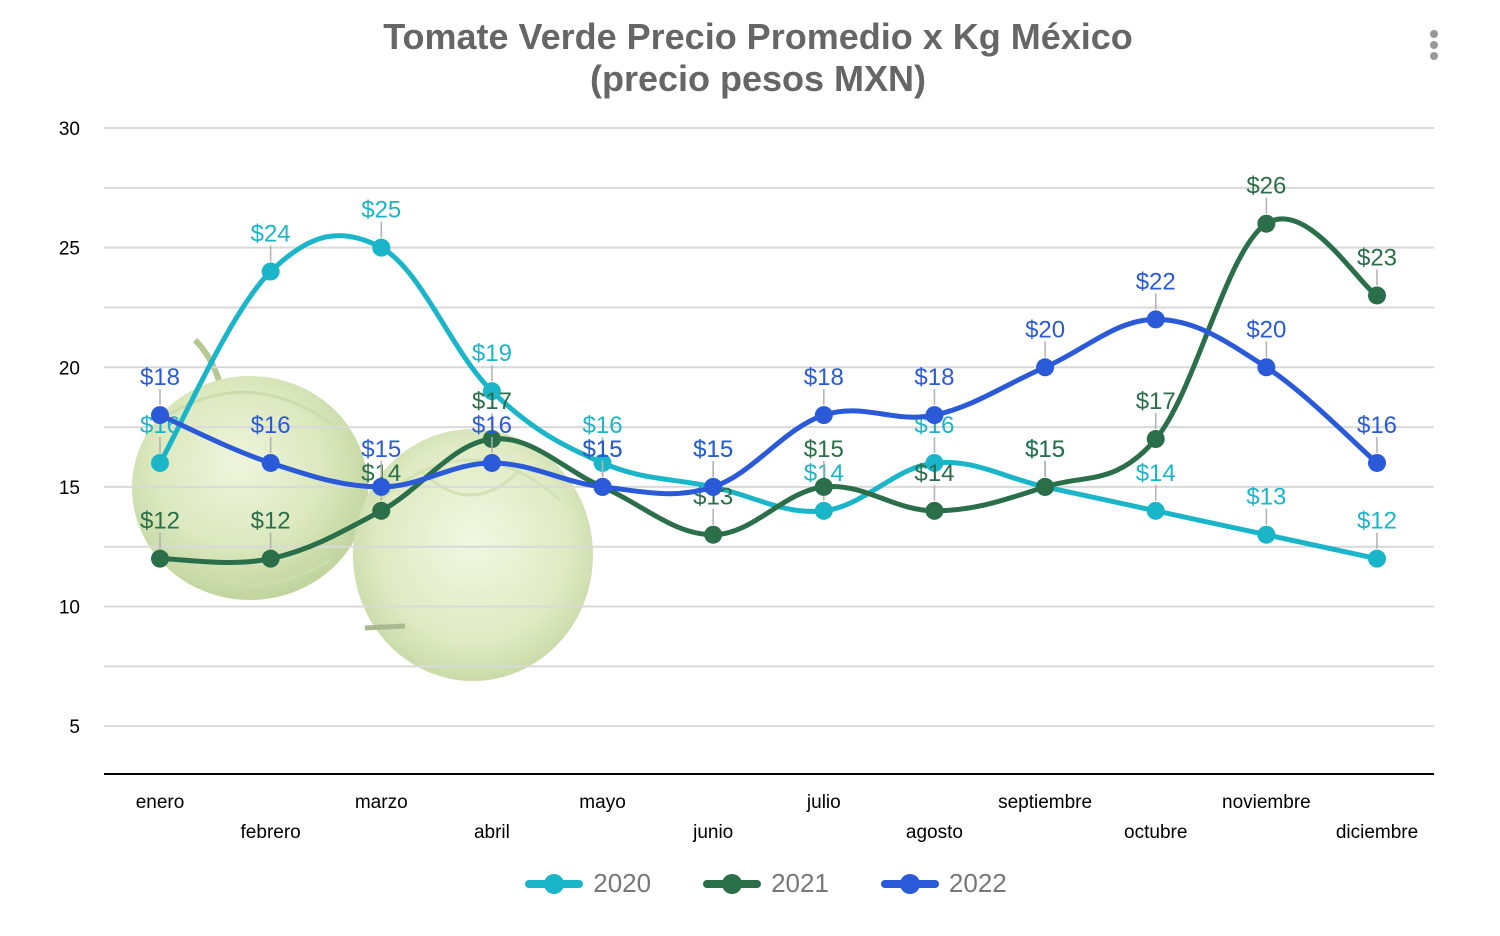 The height and width of the screenshot is (936, 1500). Describe the element at coordinates (381, 802) in the screenshot. I see `x-tick-label: marzo` at that location.